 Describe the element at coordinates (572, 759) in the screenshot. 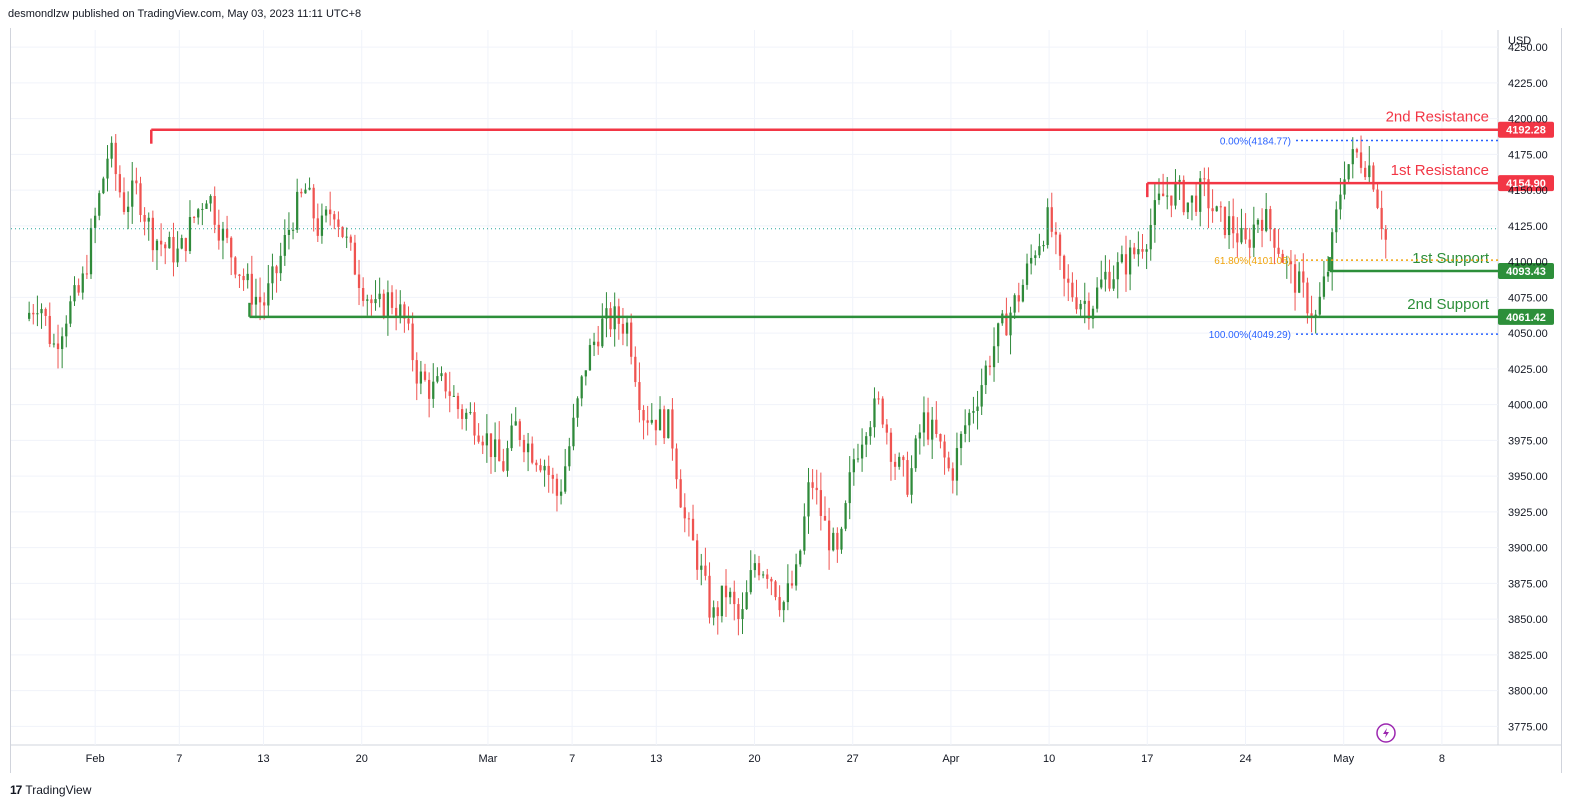

I see `x-tick-label: 7` at that location.